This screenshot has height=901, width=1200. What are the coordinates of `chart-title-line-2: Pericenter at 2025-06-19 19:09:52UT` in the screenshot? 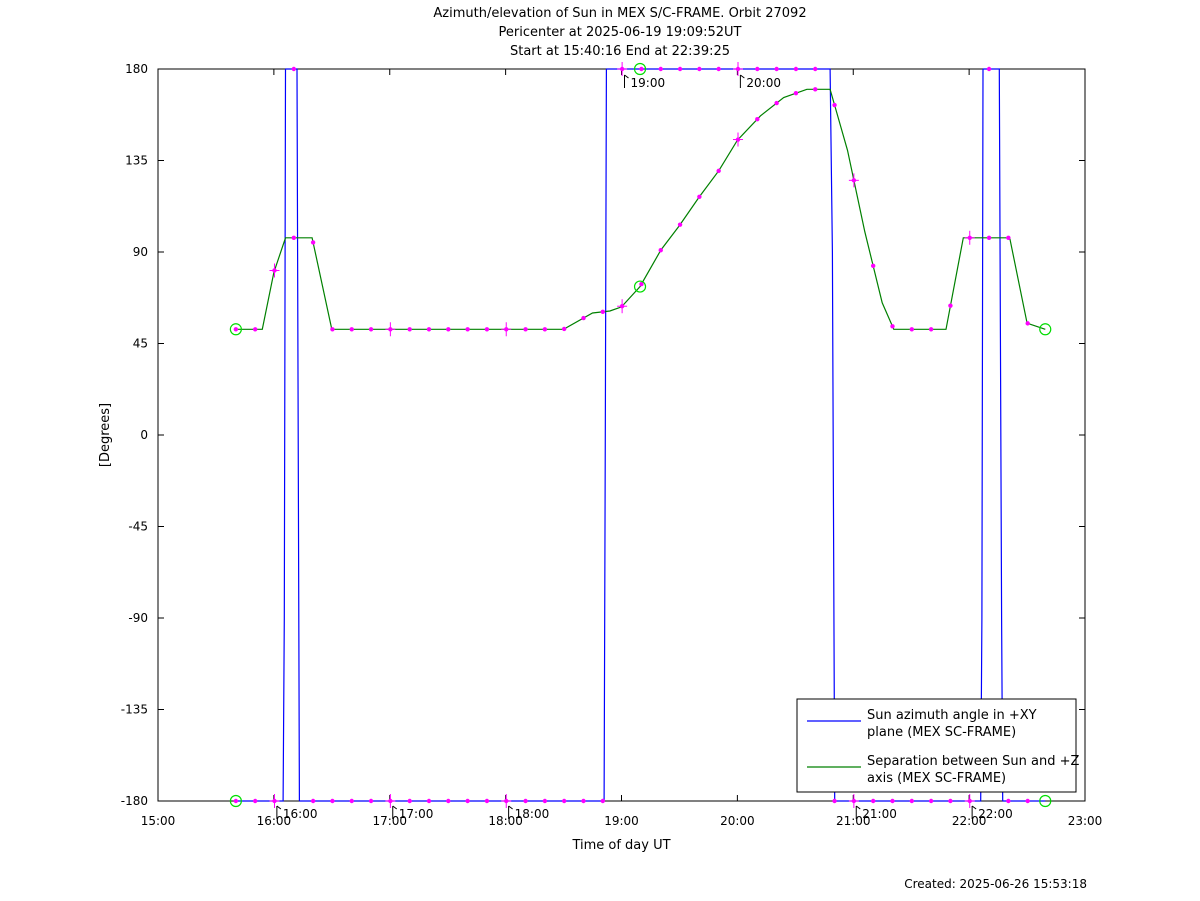 It's located at (620, 32).